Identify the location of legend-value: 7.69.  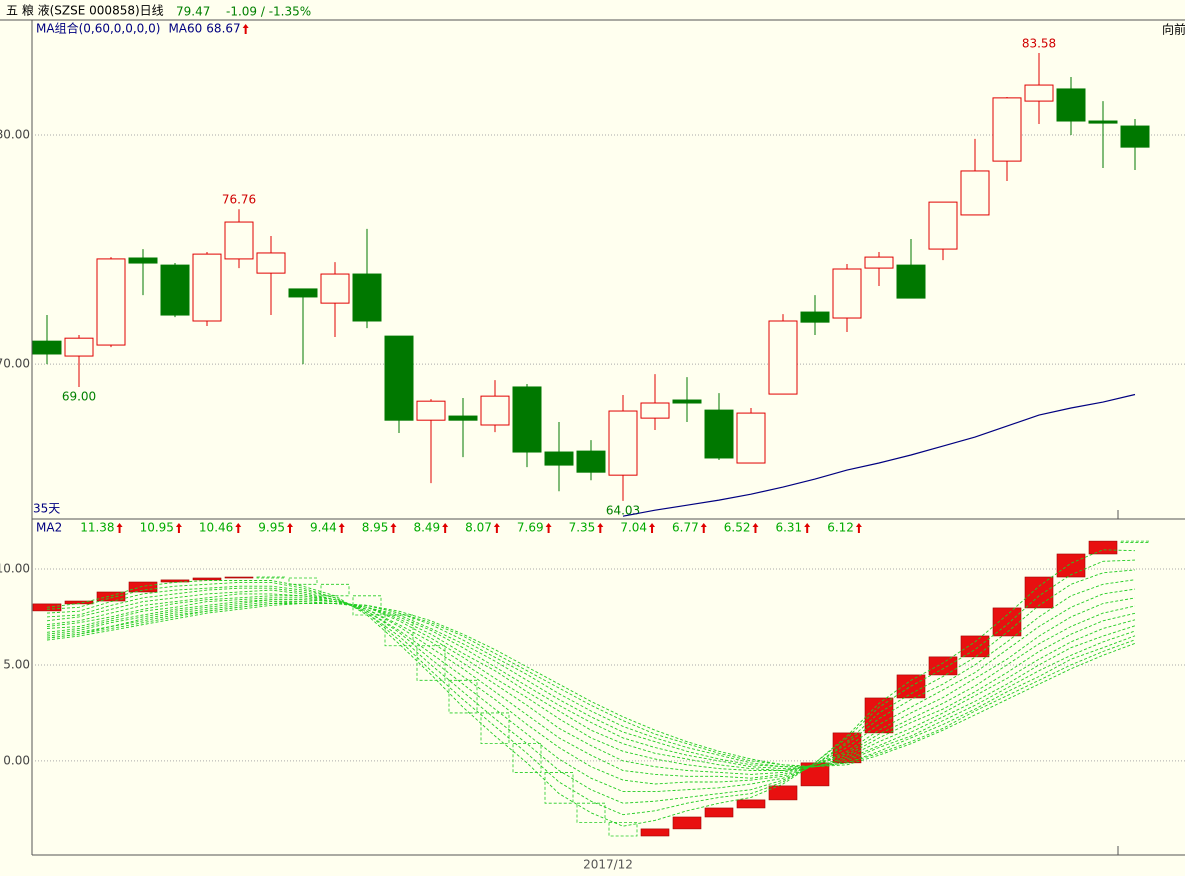
(530, 528).